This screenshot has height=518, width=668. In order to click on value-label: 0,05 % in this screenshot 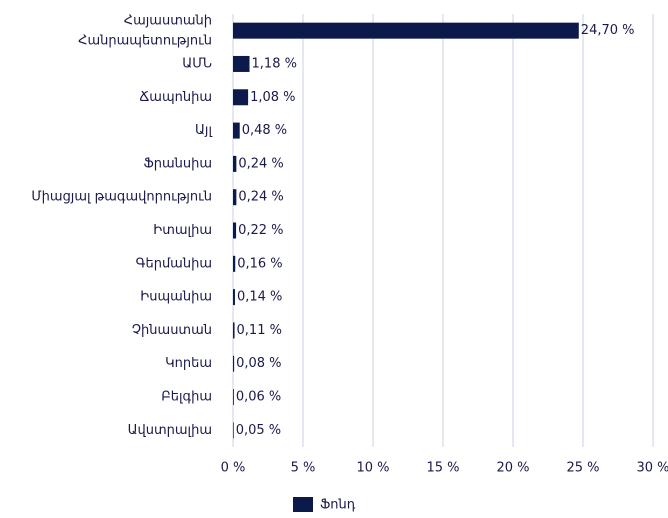, I will do `click(258, 430)`.